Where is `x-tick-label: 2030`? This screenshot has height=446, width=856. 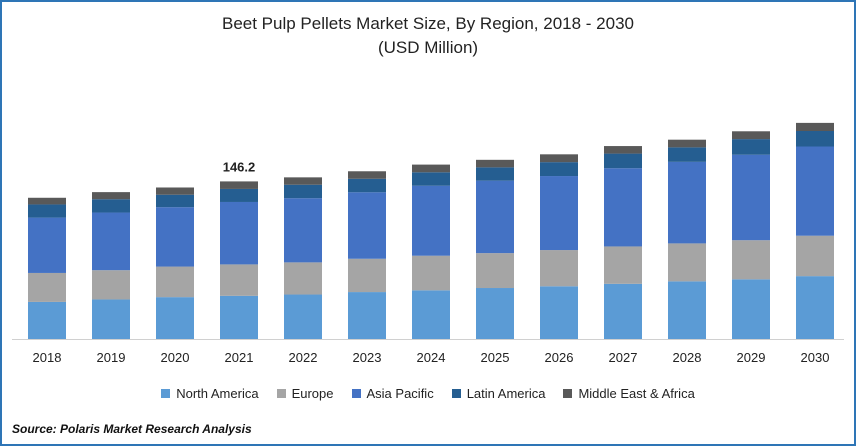 x-tick-label: 2030 is located at coordinates (815, 357).